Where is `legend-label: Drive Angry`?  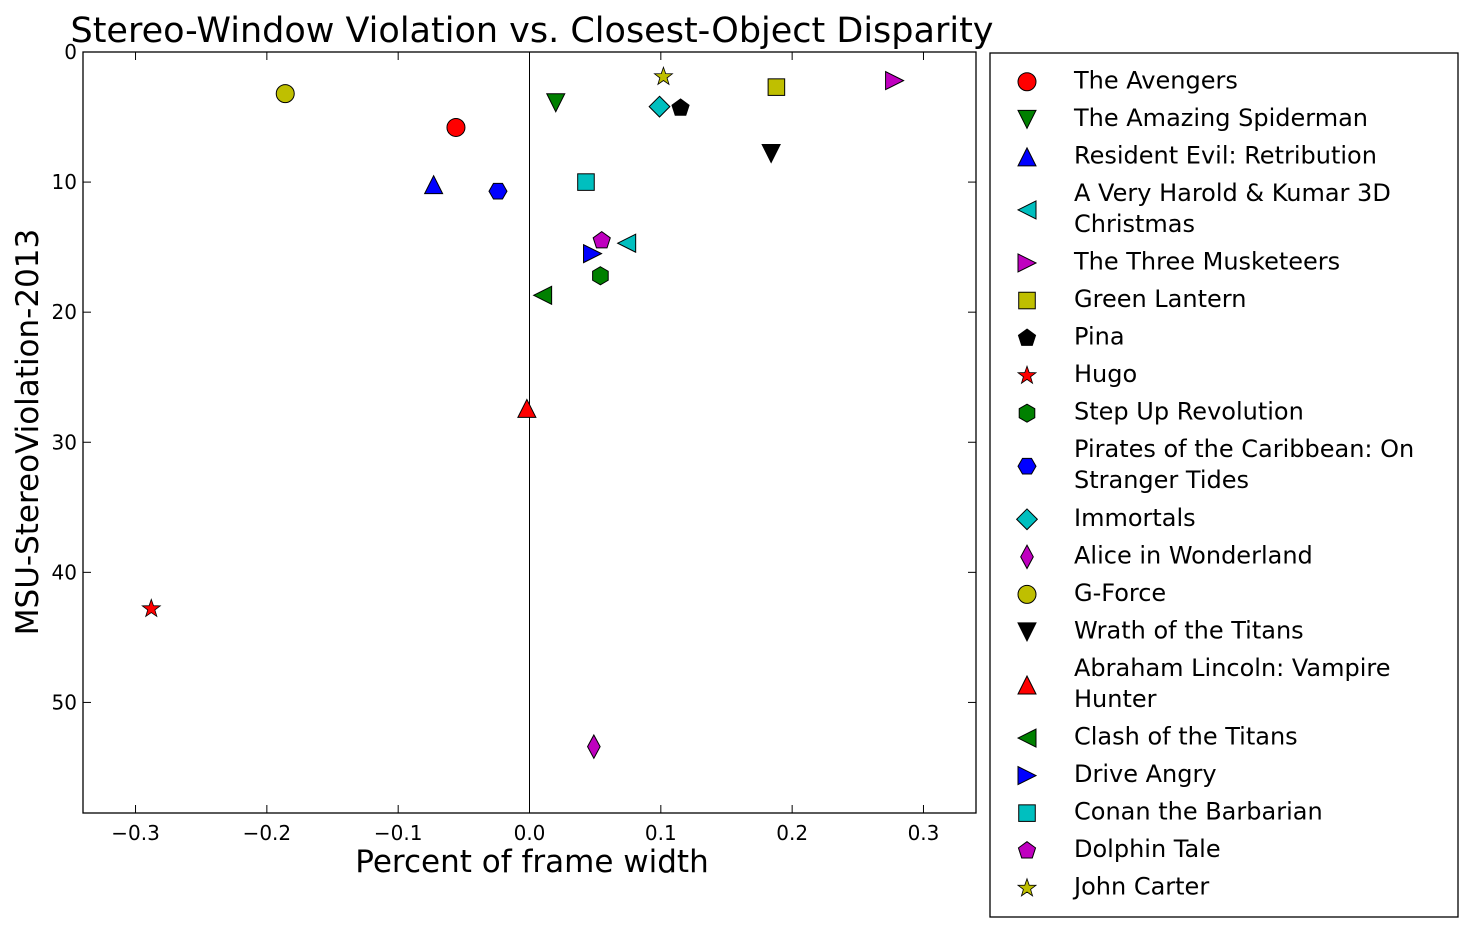
legend-label: Drive Angry is located at coordinates (1145, 774).